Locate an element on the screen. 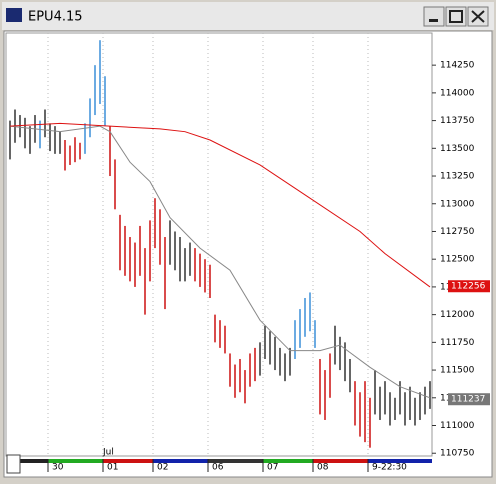  close-button is located at coordinates (478, 16).